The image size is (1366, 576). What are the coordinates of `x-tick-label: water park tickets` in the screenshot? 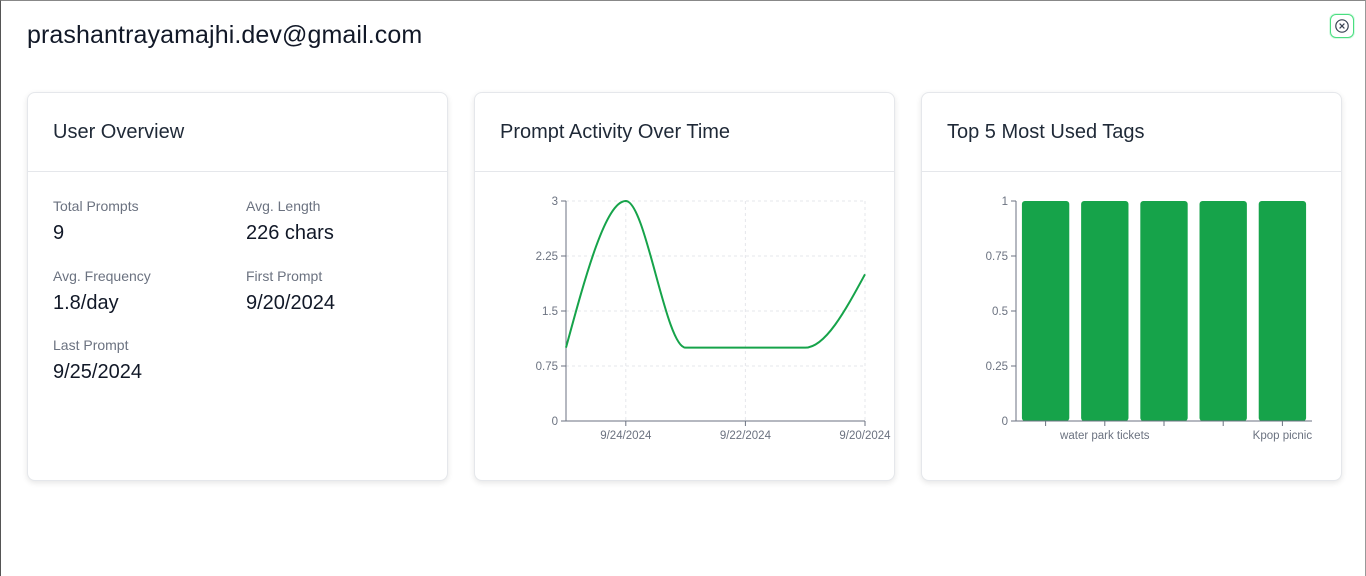 It's located at (1104, 436).